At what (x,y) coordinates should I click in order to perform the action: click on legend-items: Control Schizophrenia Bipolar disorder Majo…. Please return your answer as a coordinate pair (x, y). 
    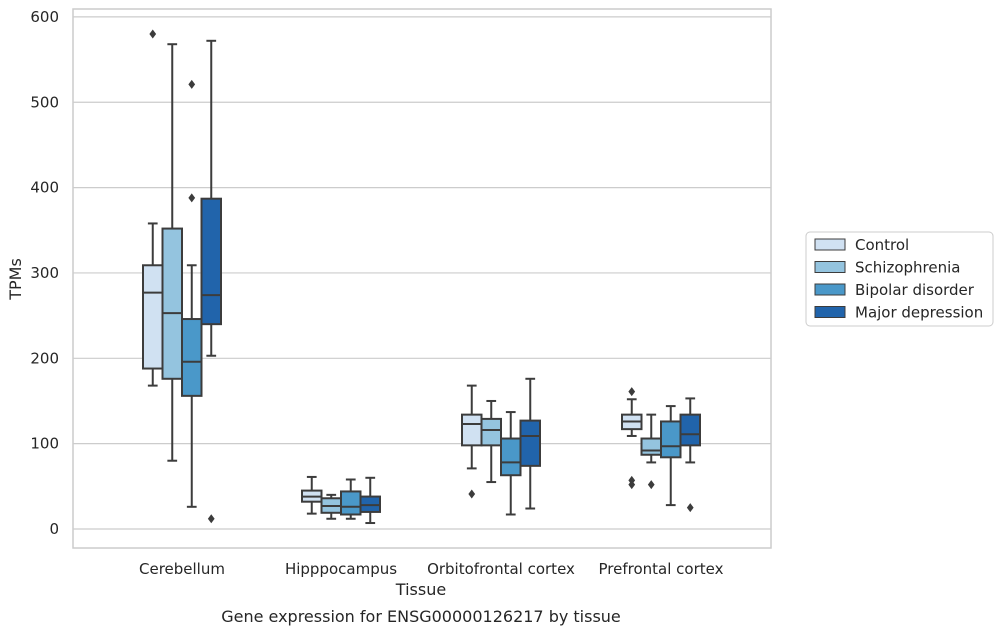
    Looking at the image, I should click on (898, 279).